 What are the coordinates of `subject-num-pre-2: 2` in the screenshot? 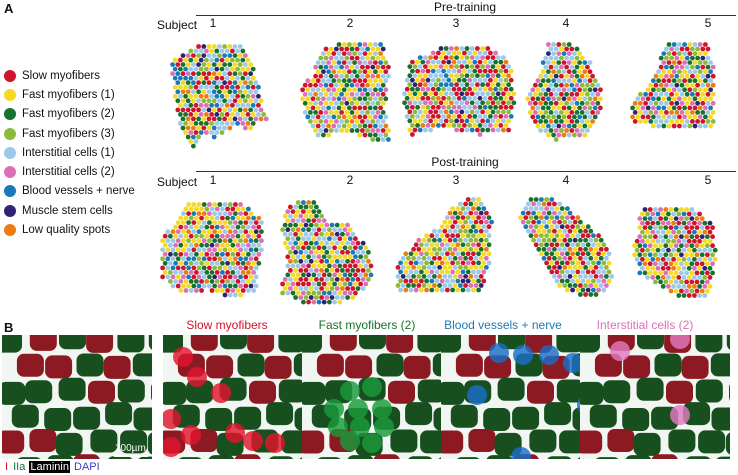 It's located at (350, 23).